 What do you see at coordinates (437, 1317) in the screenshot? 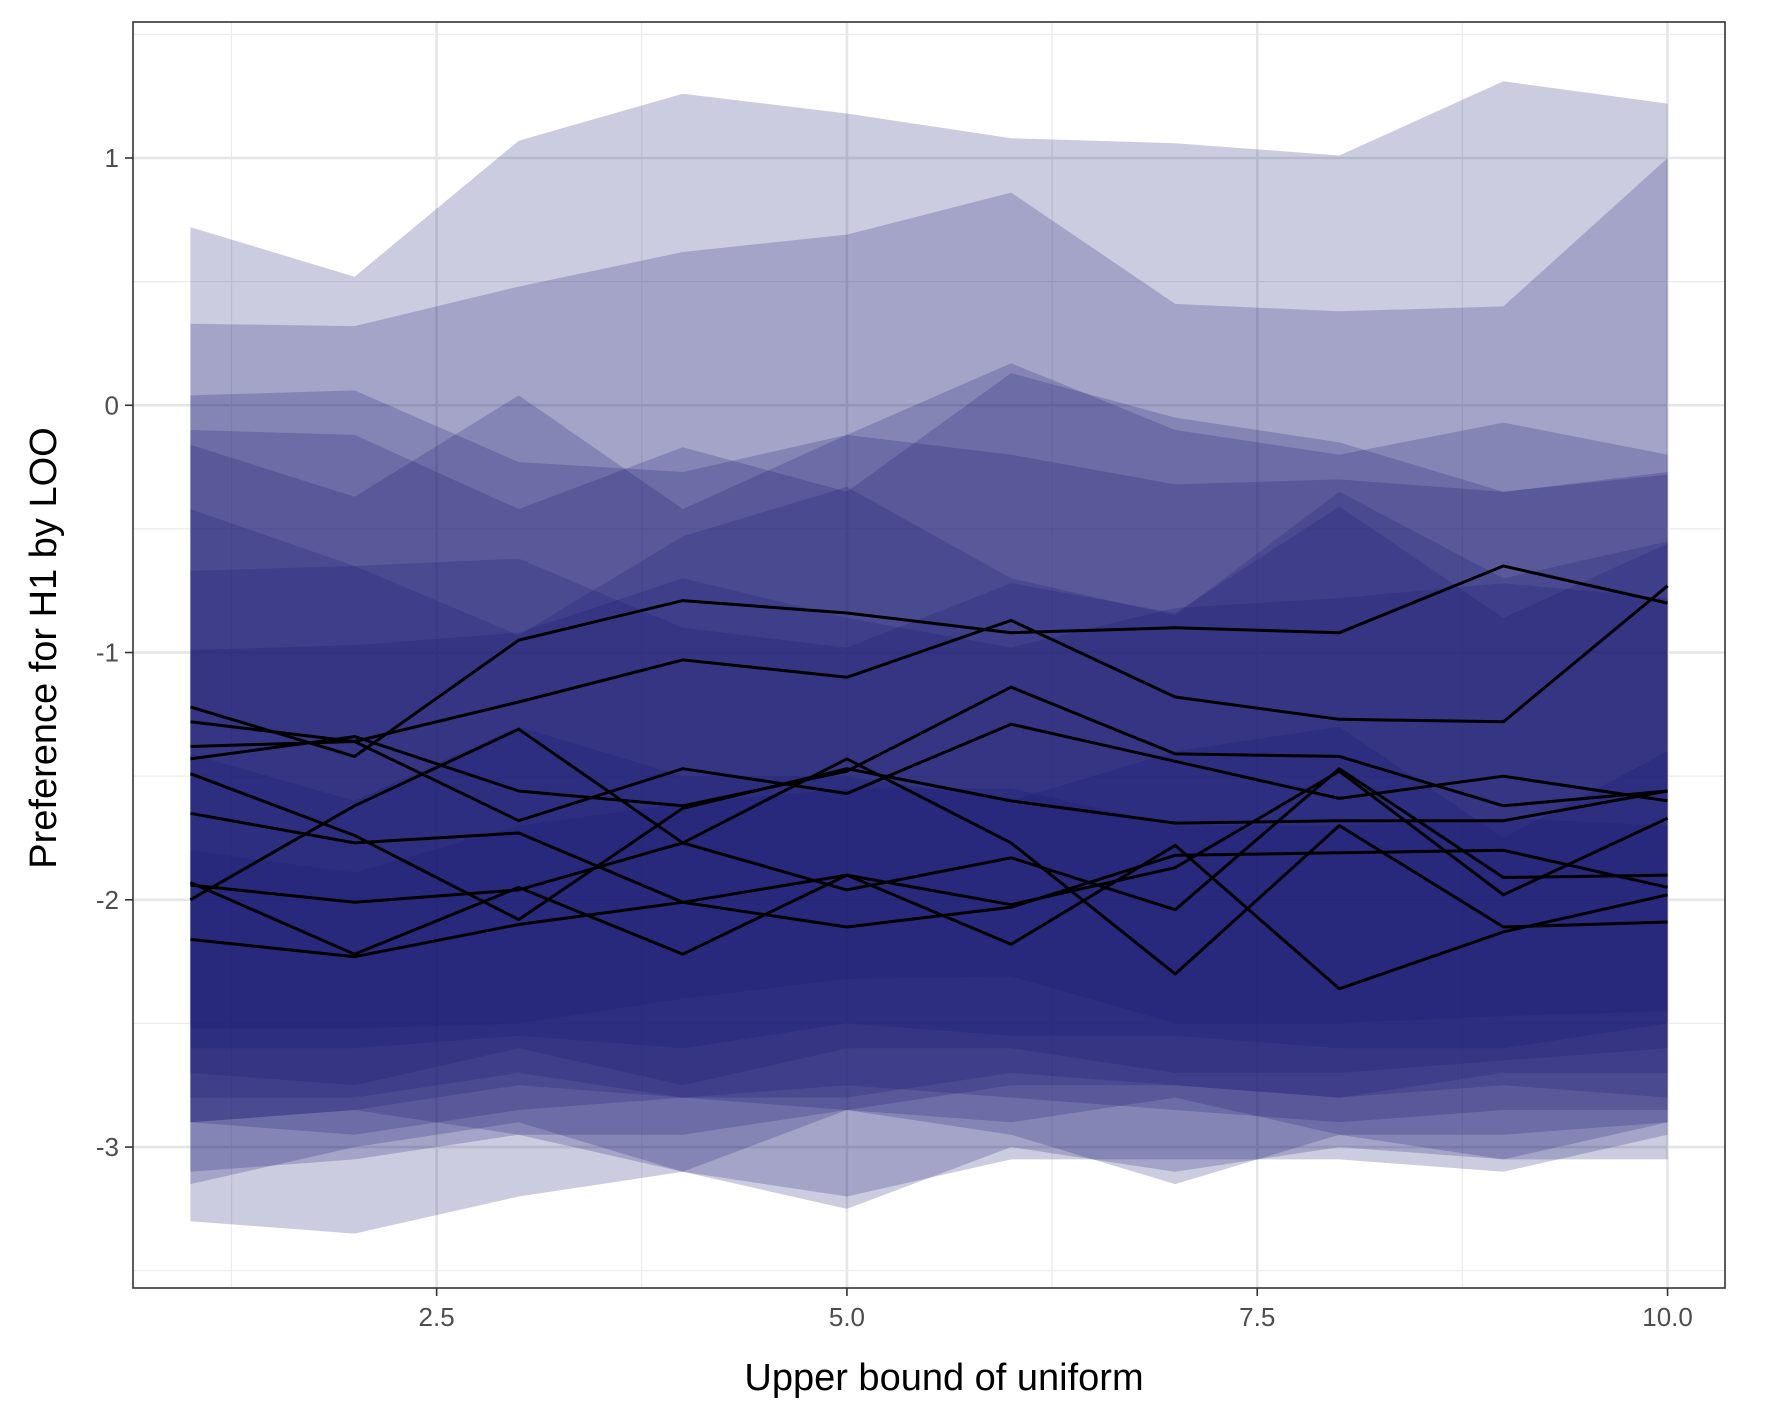
I see `x-tick-label: 2.5` at bounding box center [437, 1317].